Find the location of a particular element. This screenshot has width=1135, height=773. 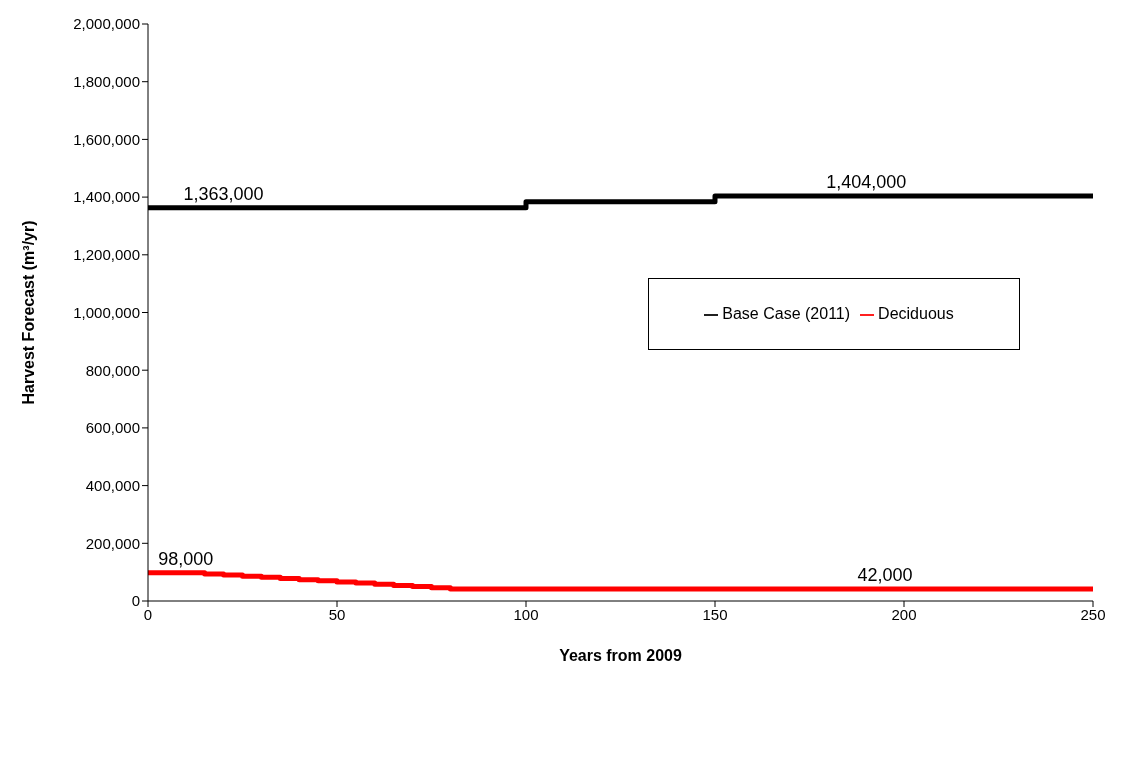

x-tick-label: 50 is located at coordinates (337, 614).